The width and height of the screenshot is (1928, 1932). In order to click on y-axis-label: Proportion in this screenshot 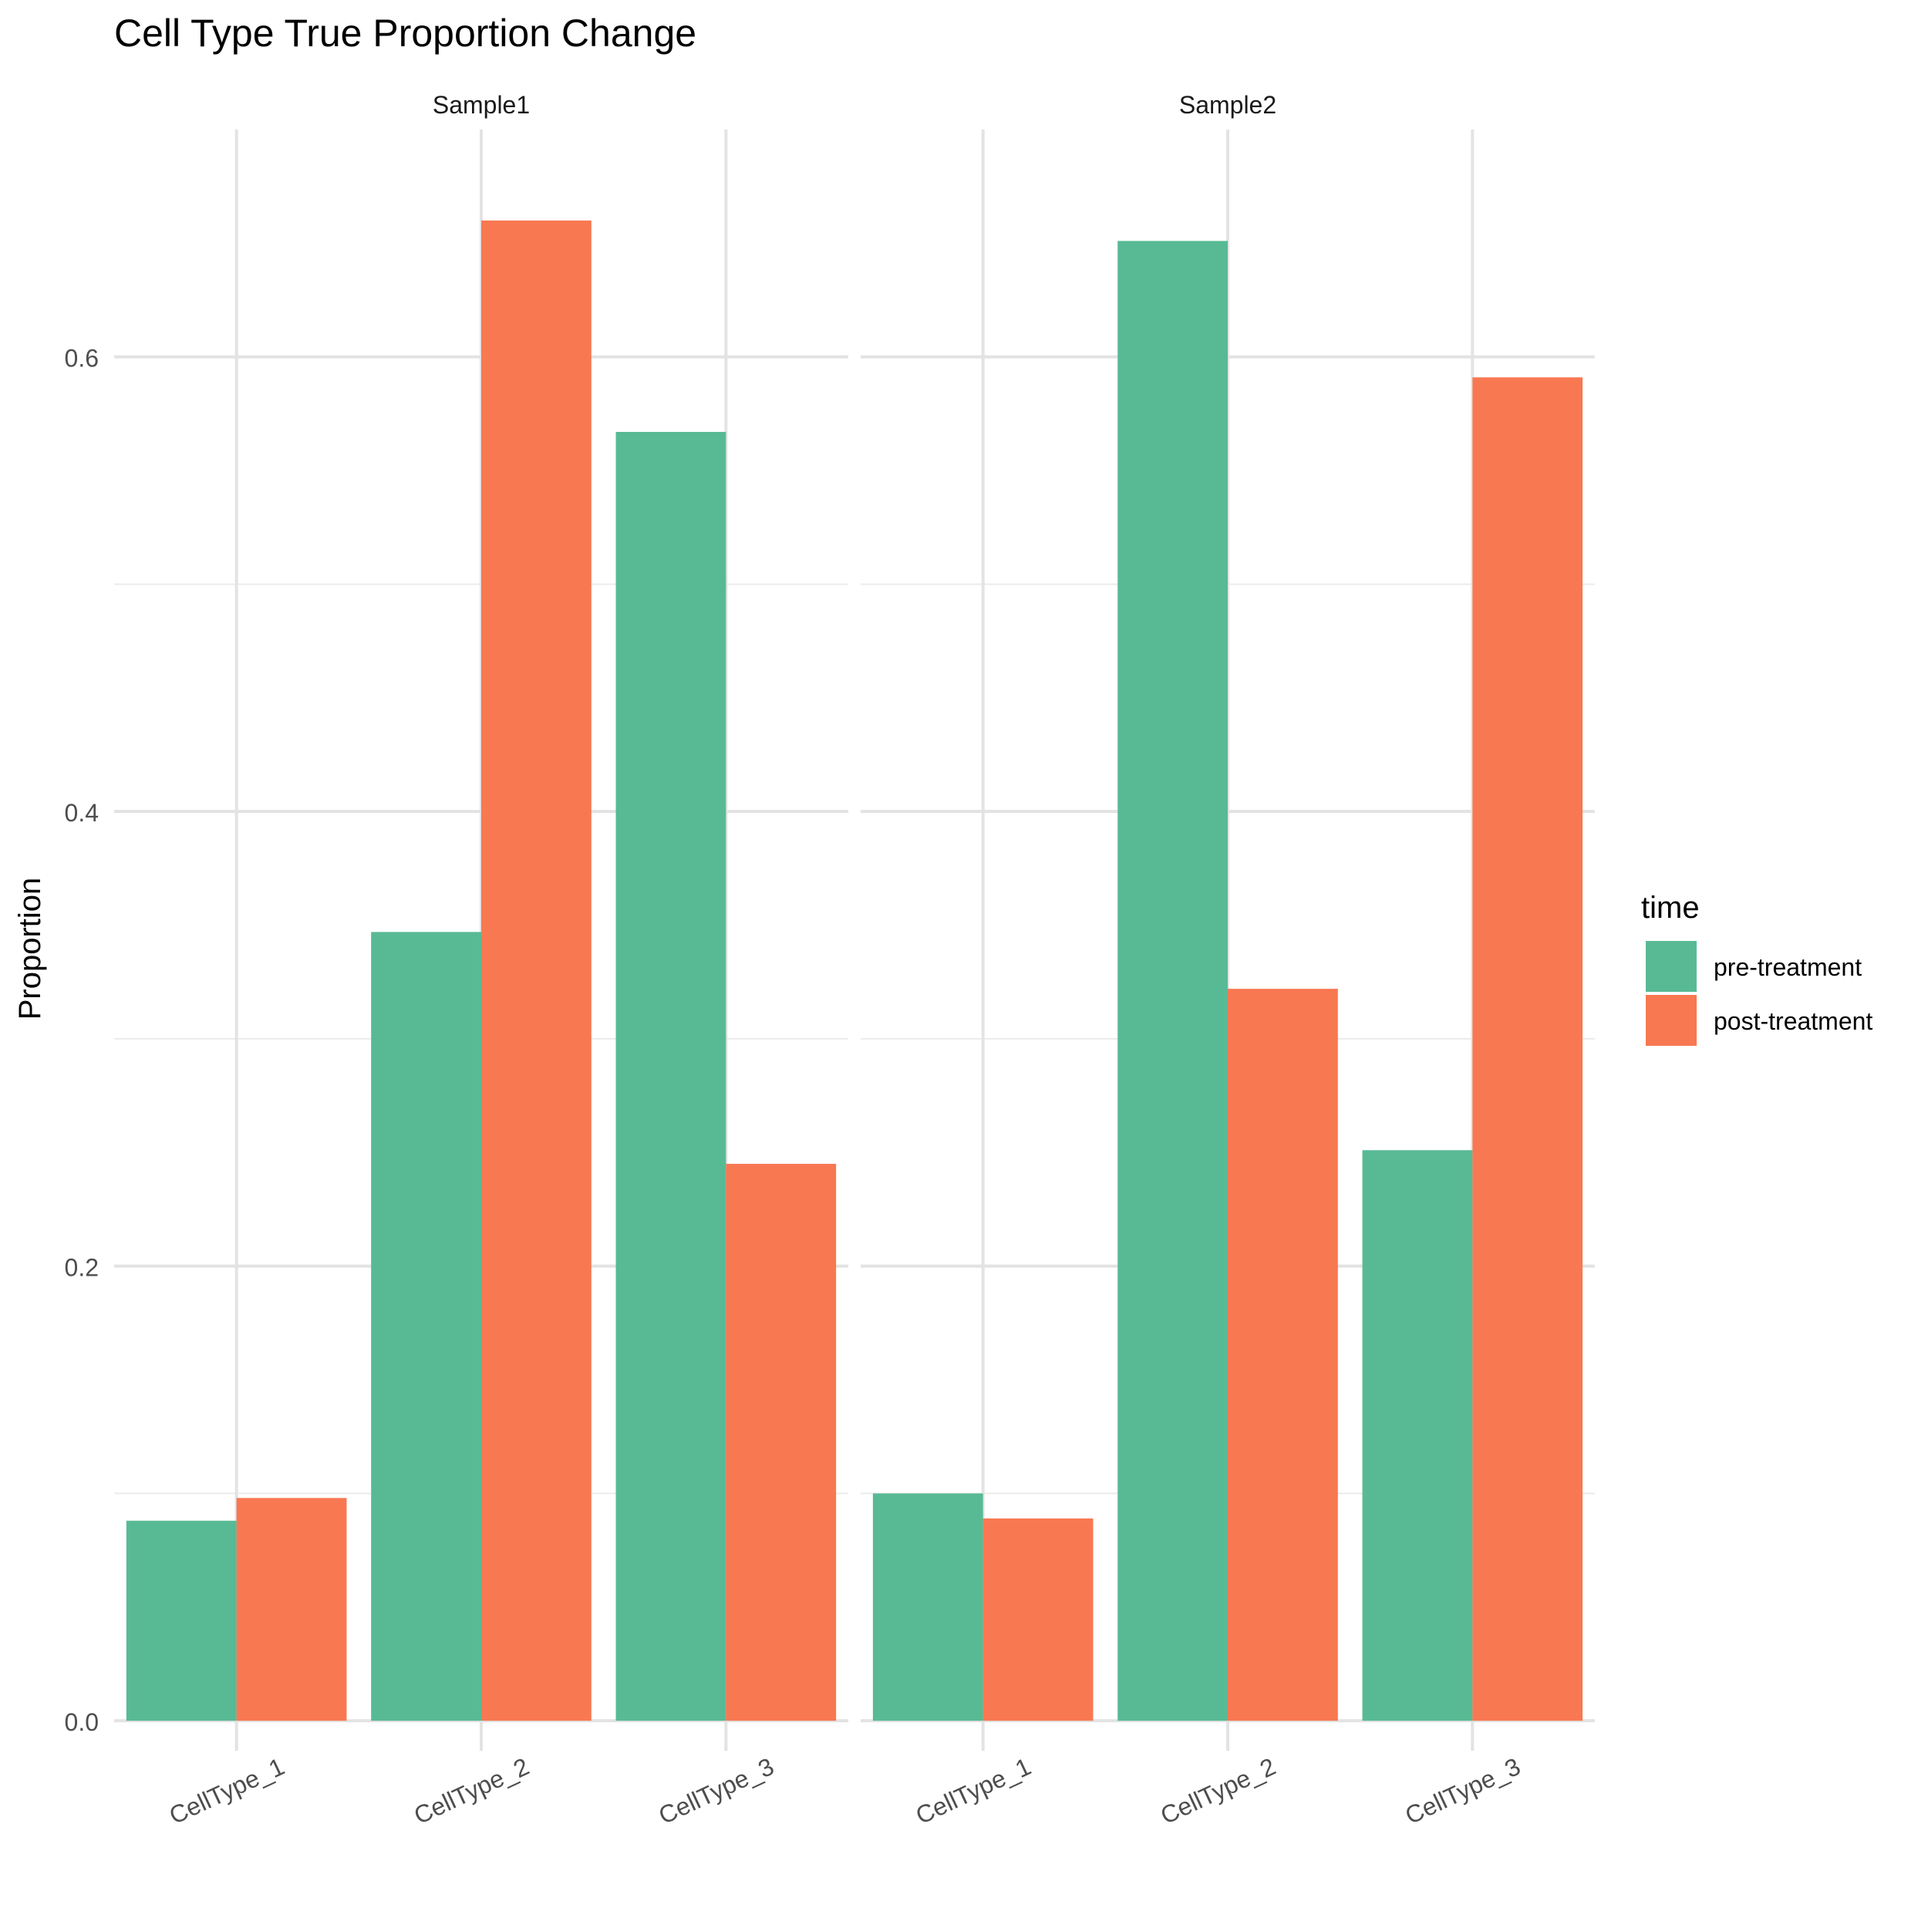, I will do `click(30, 949)`.